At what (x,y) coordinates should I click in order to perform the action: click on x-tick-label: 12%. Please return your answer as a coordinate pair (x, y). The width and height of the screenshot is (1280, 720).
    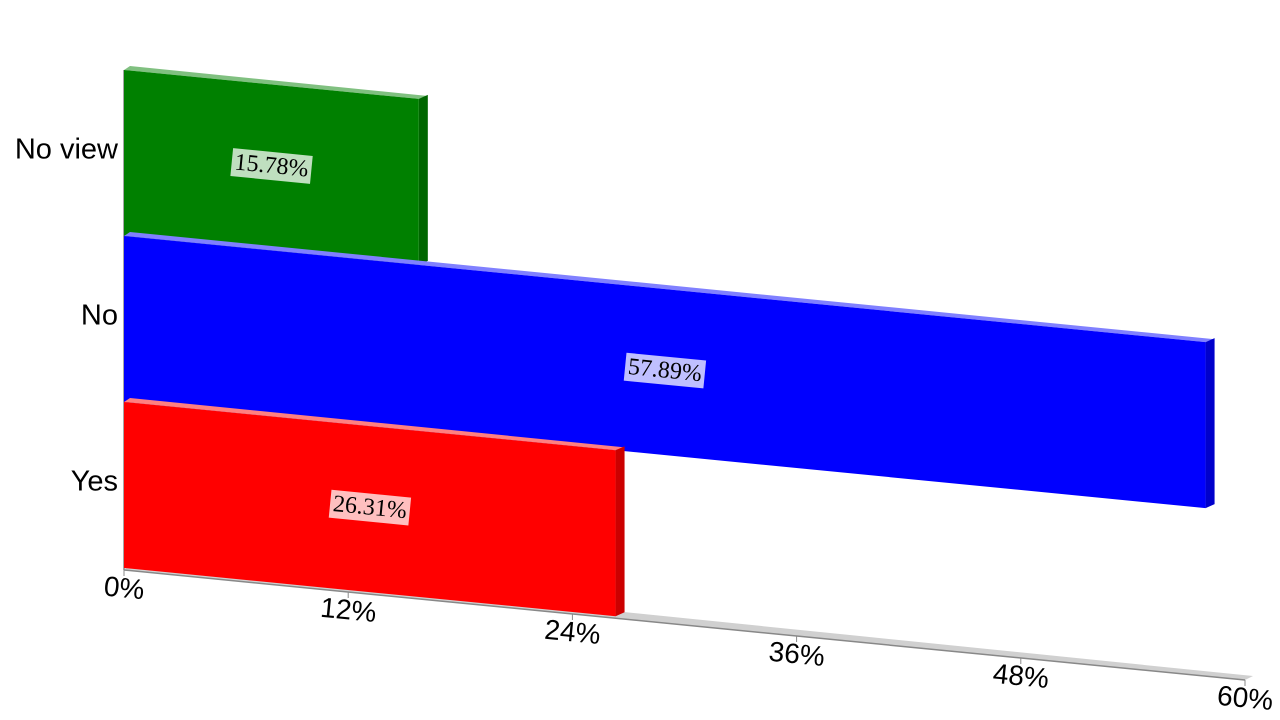
    Looking at the image, I should click on (348, 610).